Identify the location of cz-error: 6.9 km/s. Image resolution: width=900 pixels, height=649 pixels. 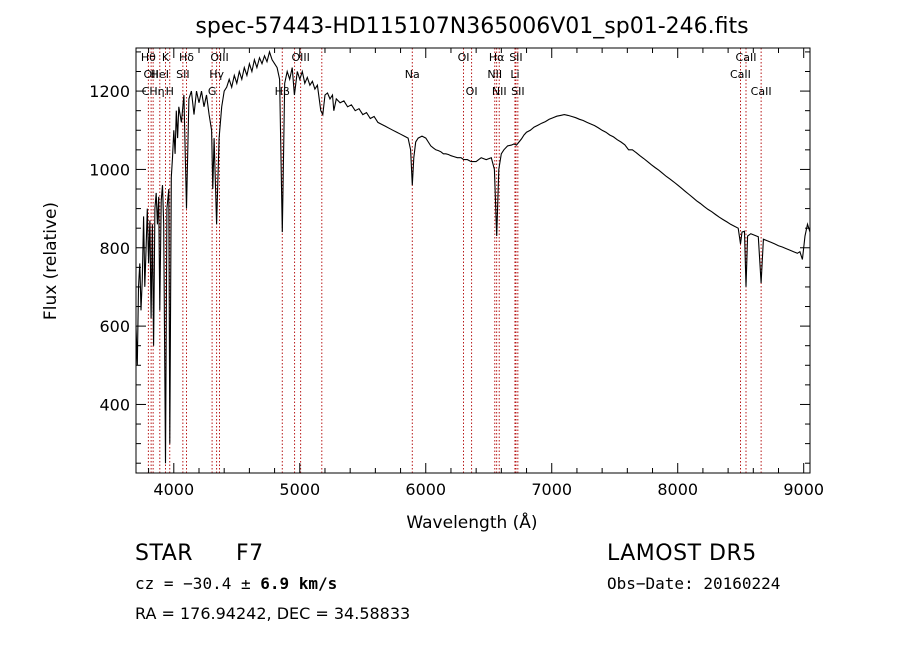
(299, 583).